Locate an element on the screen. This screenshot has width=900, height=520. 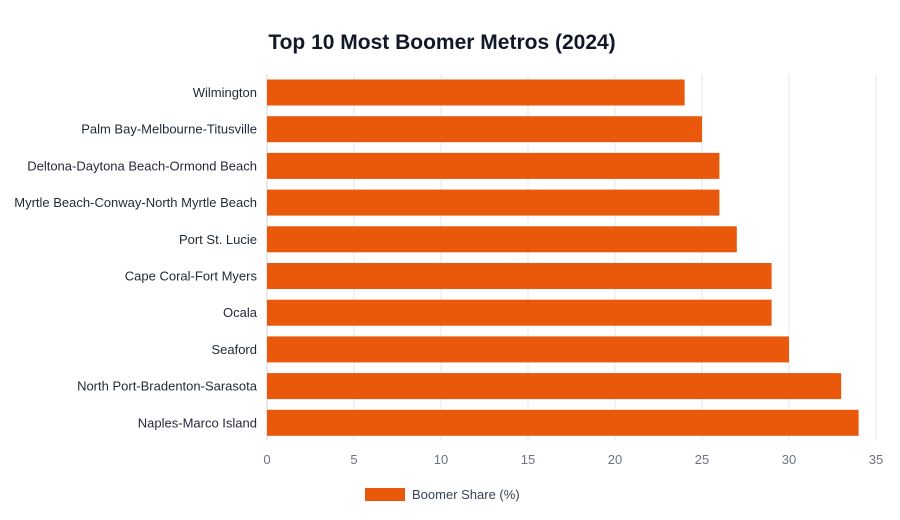
category-label: Myrtle Beach-Conway-North Myrtle Beach is located at coordinates (135, 202).